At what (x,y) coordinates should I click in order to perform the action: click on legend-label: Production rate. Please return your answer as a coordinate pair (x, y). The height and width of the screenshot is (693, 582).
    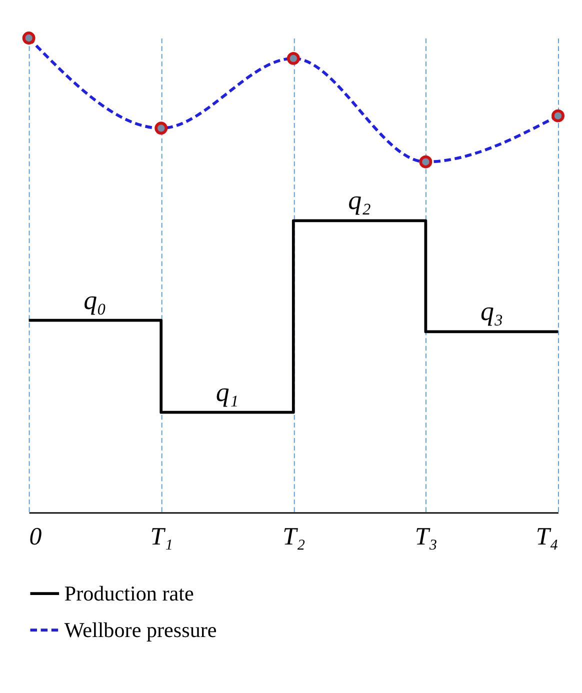
    Looking at the image, I should click on (129, 593).